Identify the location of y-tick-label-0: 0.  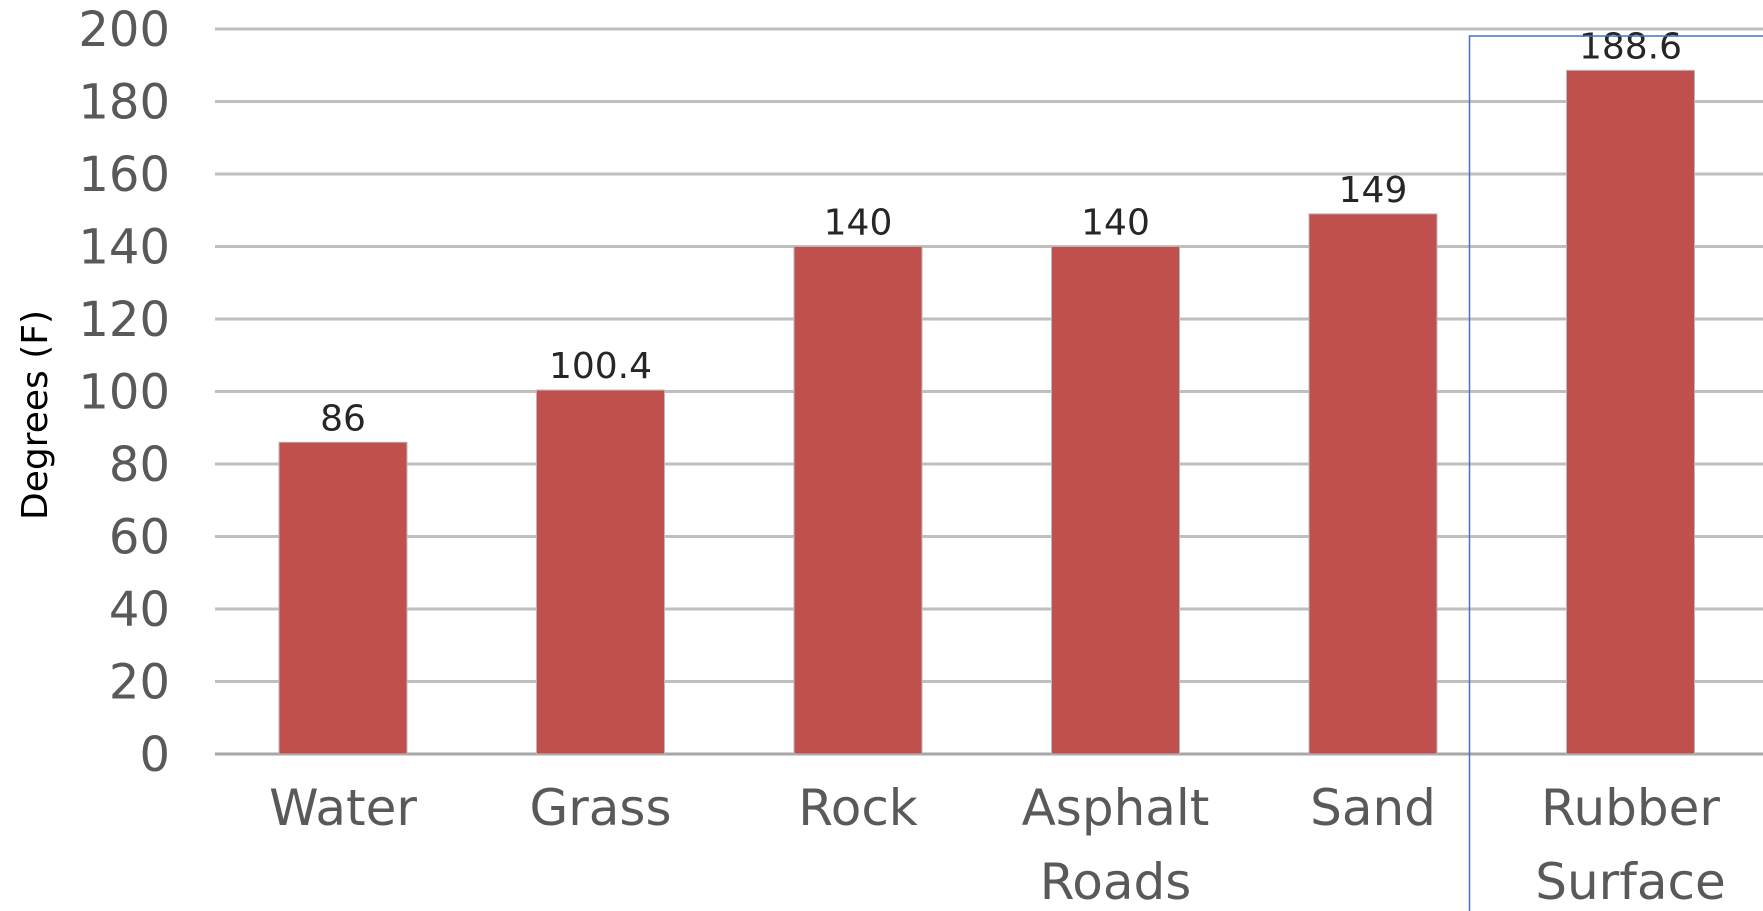
(154, 755).